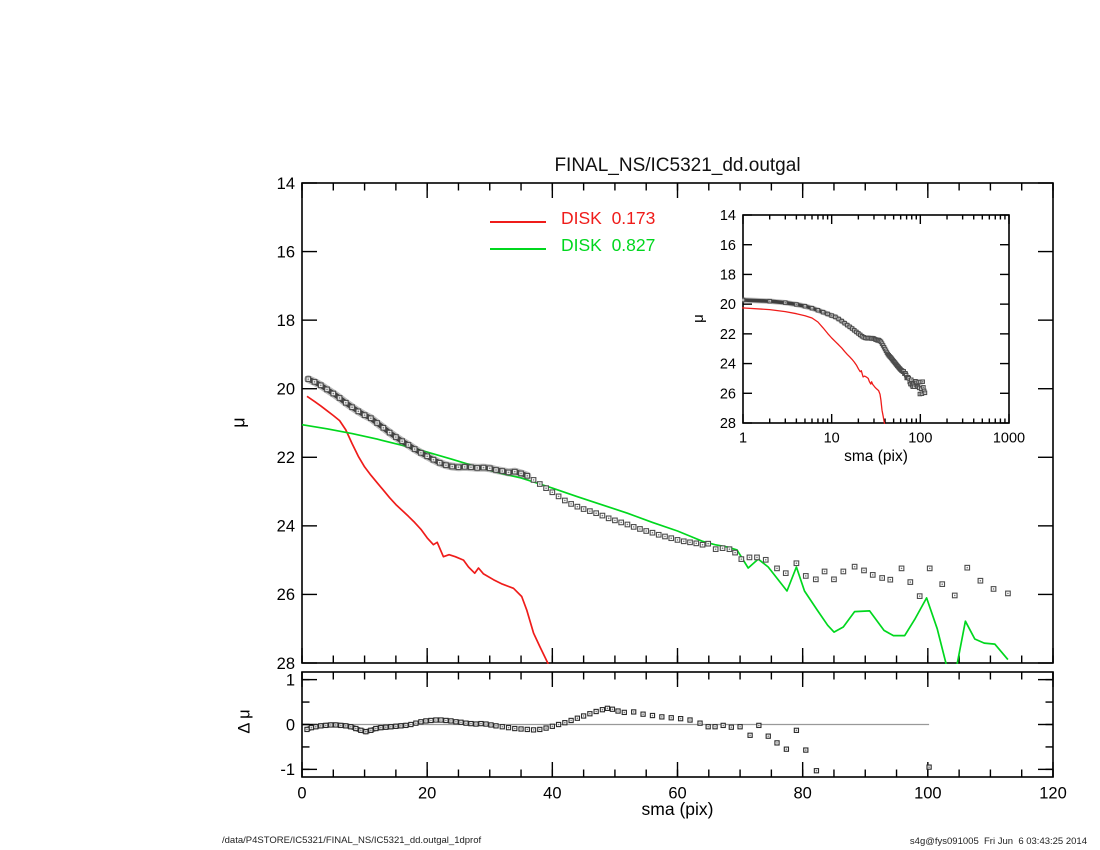 Image resolution: width=1100 pixels, height=850 pixels. Describe the element at coordinates (677, 809) in the screenshot. I see `x-axis-label: sma (pix)` at that location.